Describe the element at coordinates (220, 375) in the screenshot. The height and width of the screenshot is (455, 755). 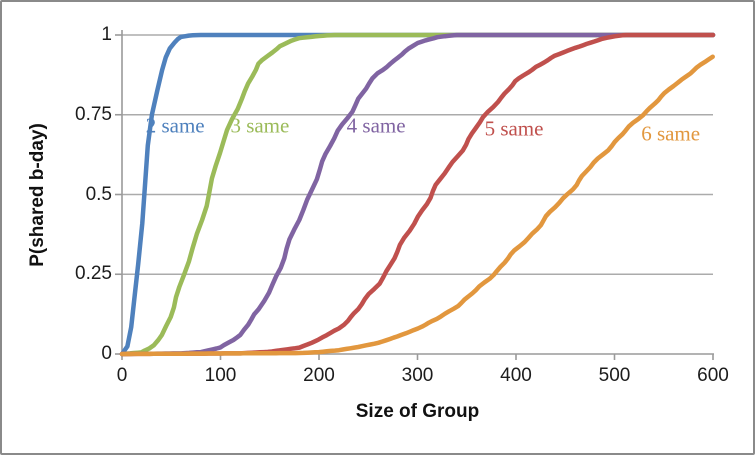
I see `x-tick-label-100: 100` at that location.